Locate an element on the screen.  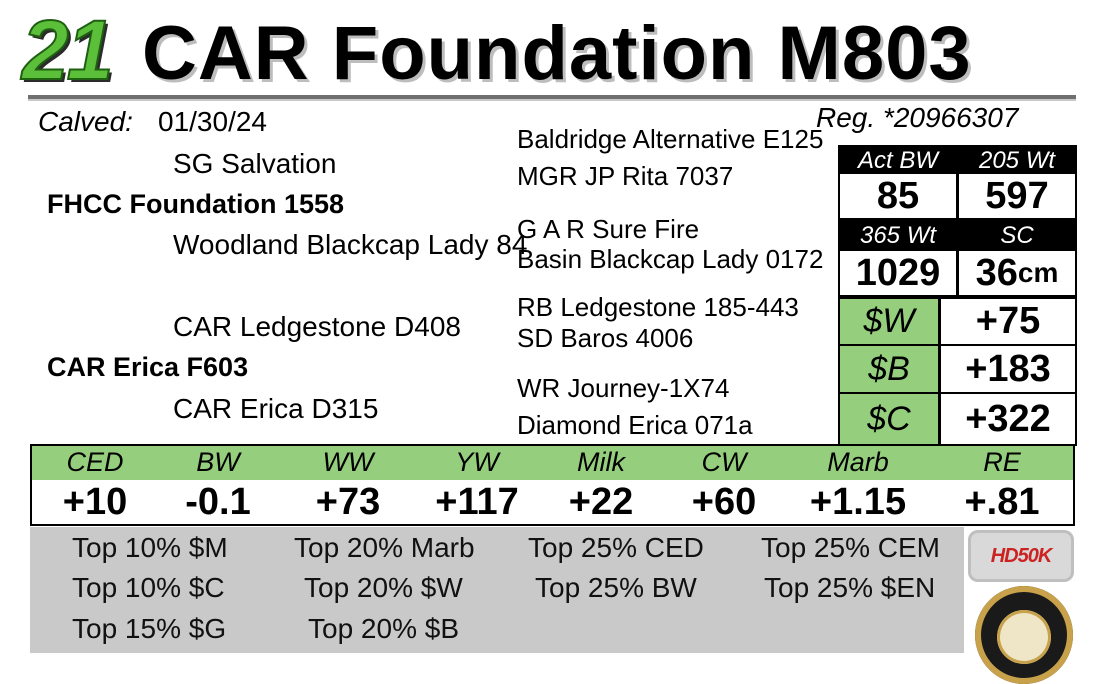
epd-value: +22 is located at coordinates (601, 502).